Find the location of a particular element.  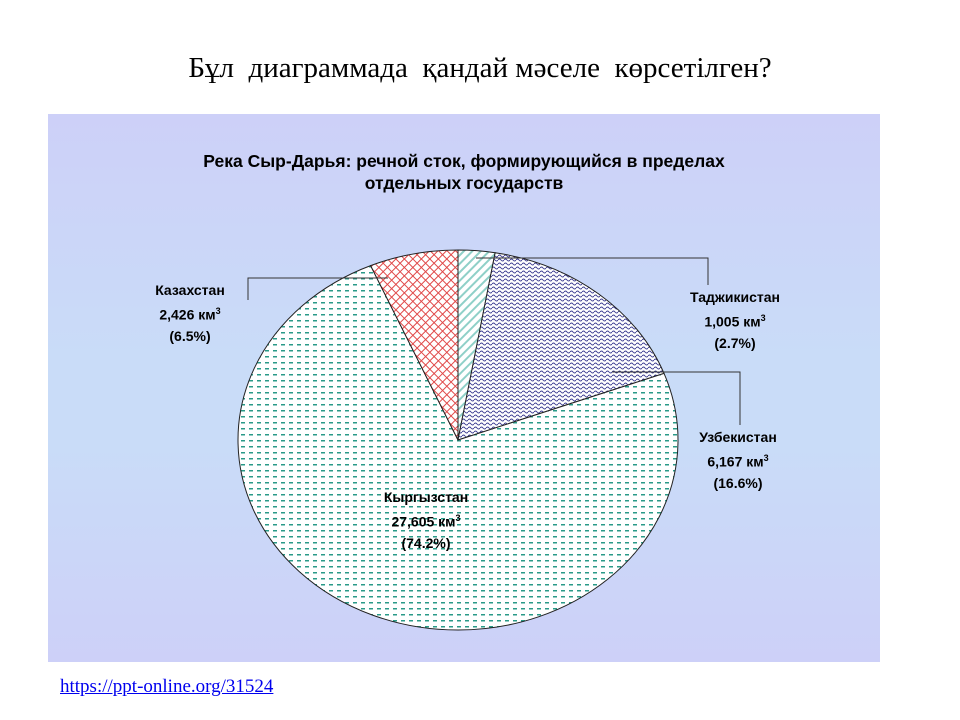

label-percent: (74.2%) is located at coordinates (426, 542).